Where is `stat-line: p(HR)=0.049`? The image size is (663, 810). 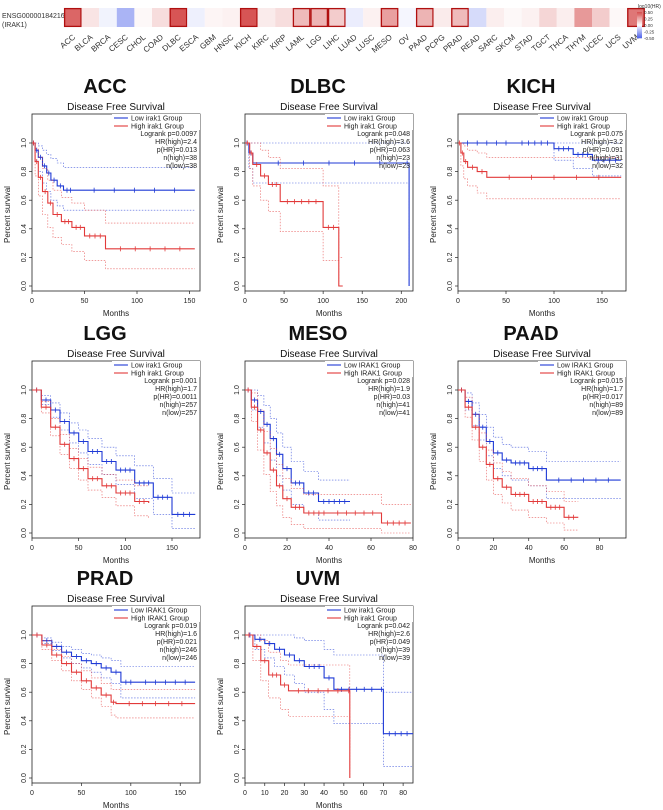
stat-line: p(HR)=0.049 is located at coordinates (390, 642).